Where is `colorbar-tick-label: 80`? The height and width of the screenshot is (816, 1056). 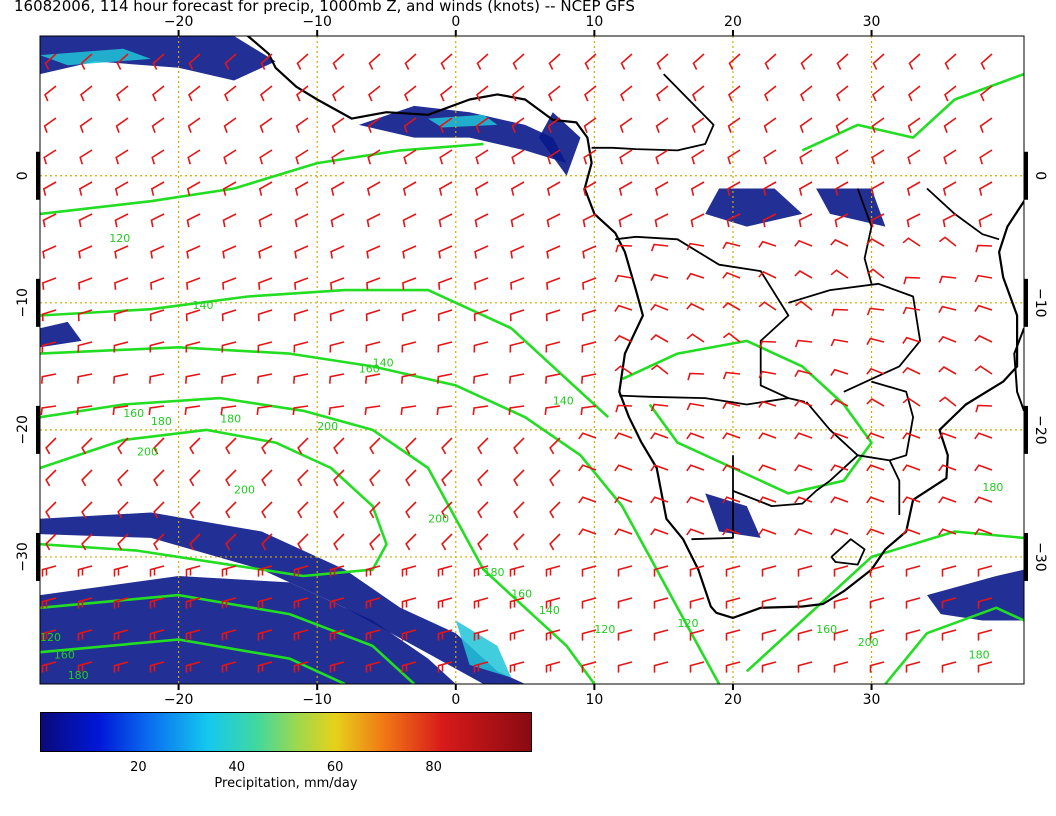
colorbar-tick-label: 80 is located at coordinates (433, 767).